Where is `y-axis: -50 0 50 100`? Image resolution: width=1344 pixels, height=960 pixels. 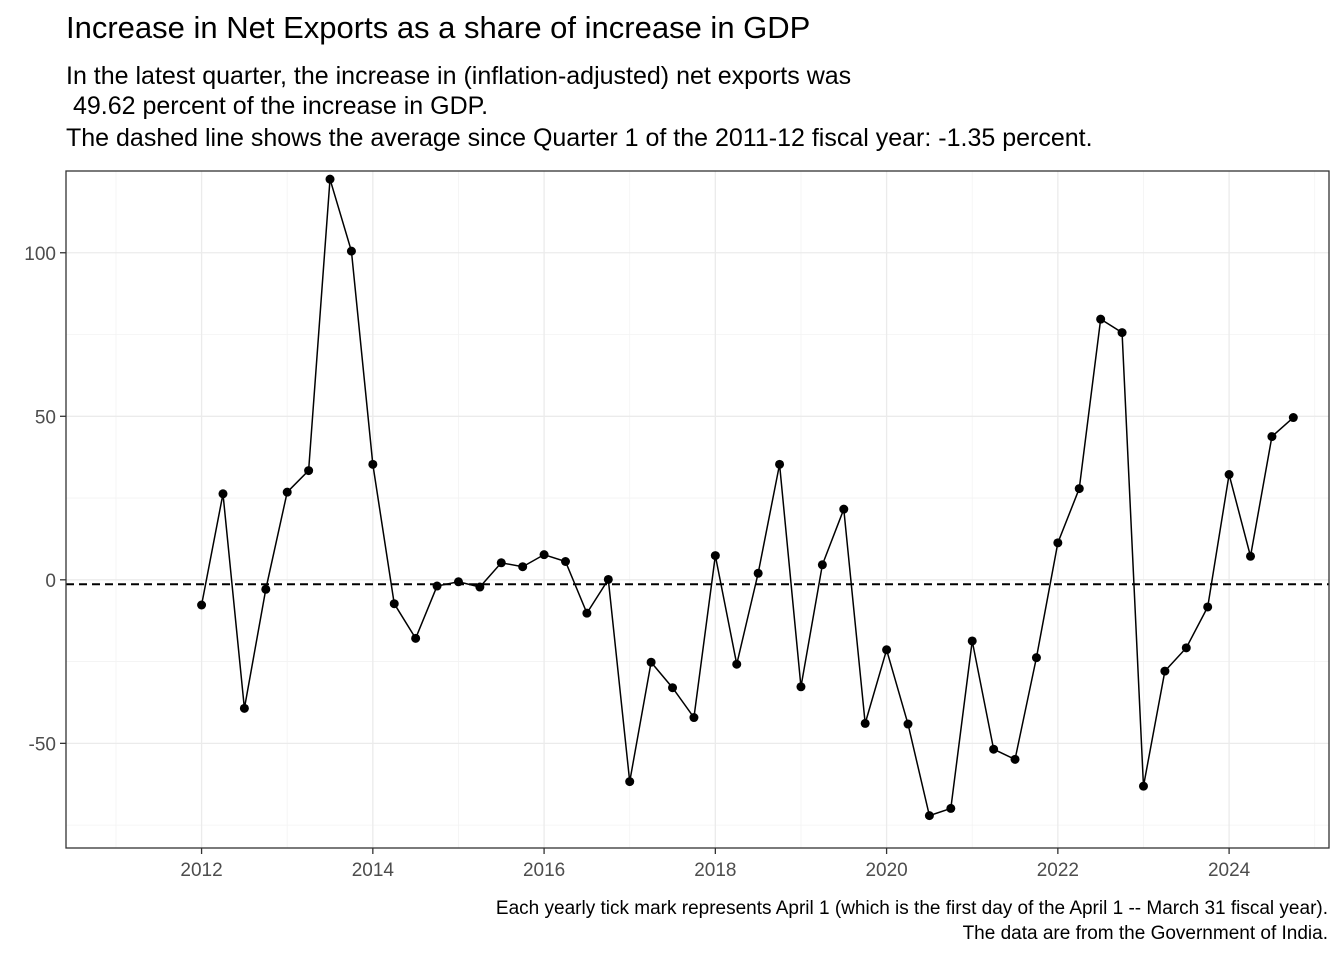
y-axis: -50 0 50 100 is located at coordinates (45, 499).